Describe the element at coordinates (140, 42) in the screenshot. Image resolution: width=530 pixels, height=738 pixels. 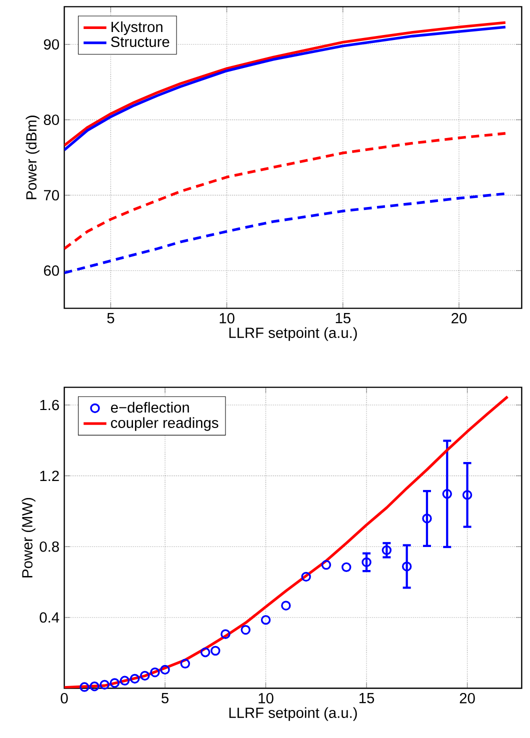
I see `legend-label: Structure` at that location.